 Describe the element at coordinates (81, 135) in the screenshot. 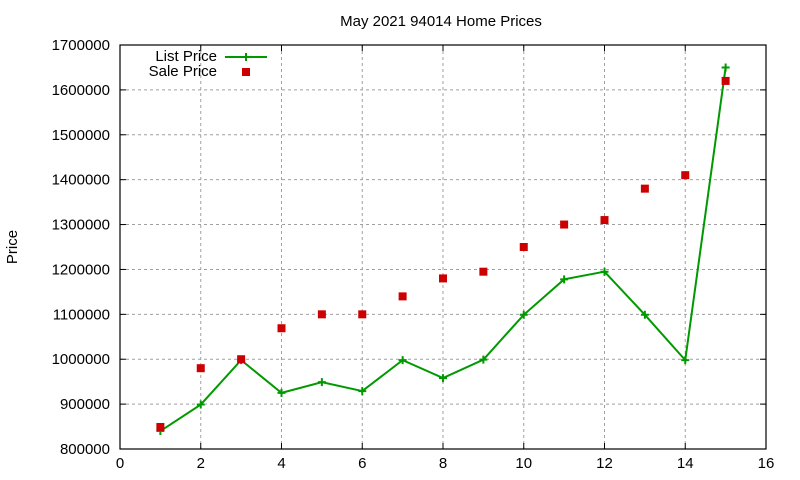

I see `y-tick-label: 1500000` at that location.